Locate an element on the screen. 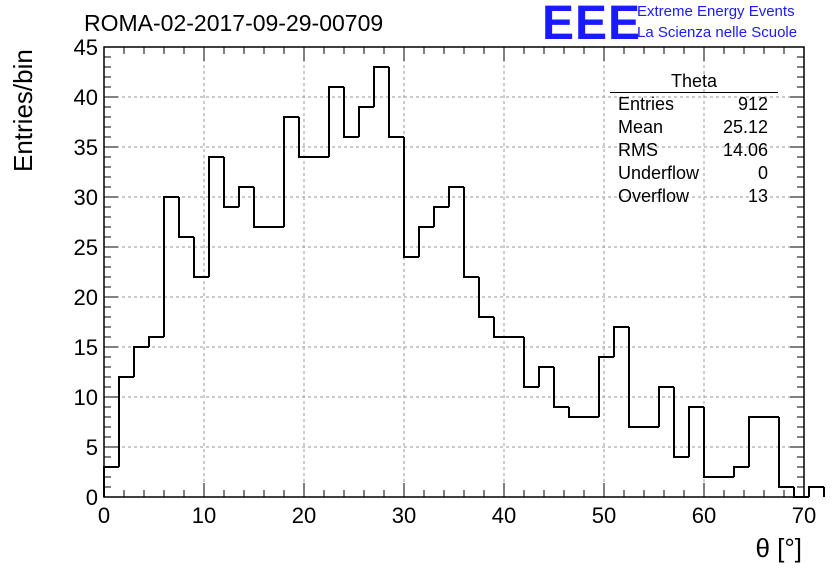 Image resolution: width=836 pixels, height=572 pixels. stats-row-overflow: Overflow 13 is located at coordinates (694, 196).